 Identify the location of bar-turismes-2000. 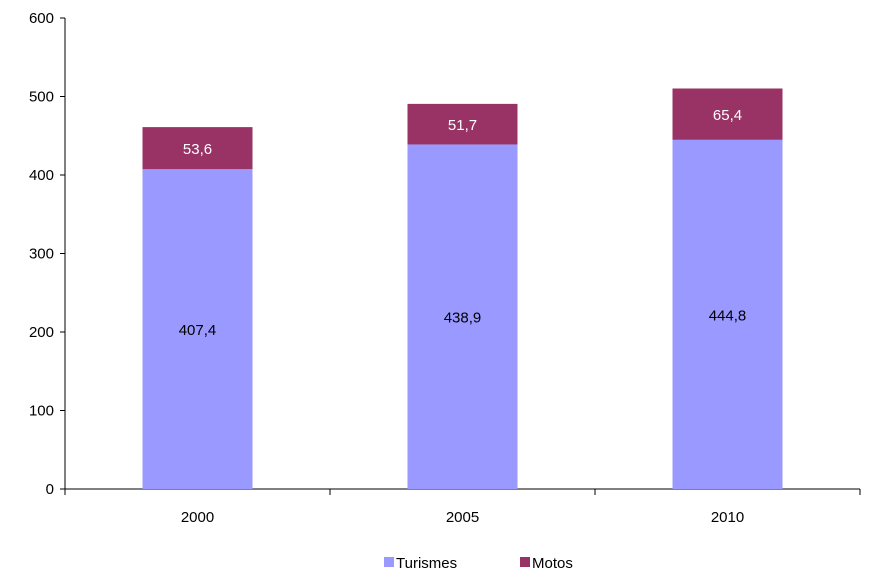
(197, 329).